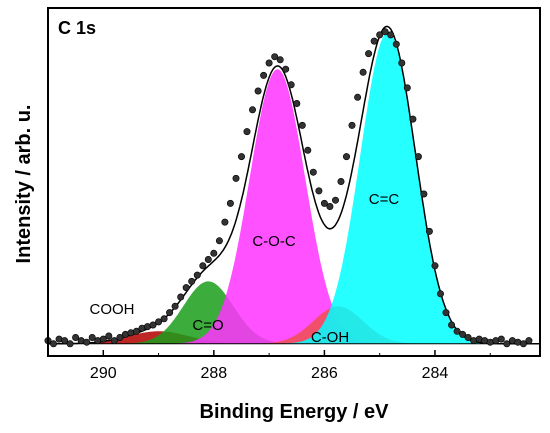  I want to click on peak-label-c-oh: C-OH, so click(330, 337).